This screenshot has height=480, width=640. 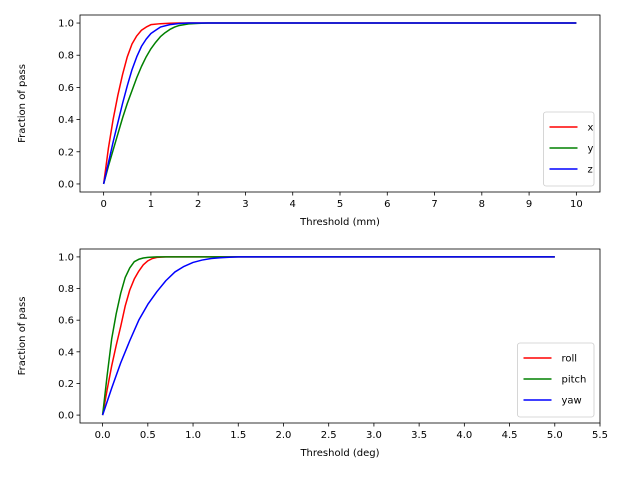 I want to click on x-tick-label: 2.0, so click(x=284, y=435).